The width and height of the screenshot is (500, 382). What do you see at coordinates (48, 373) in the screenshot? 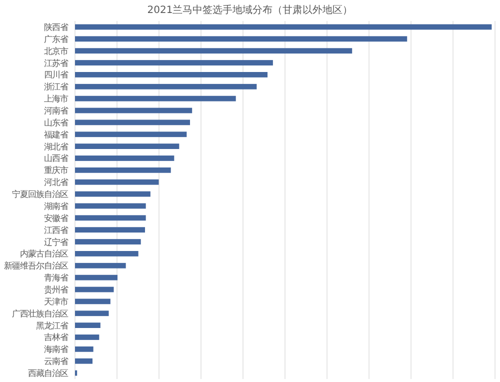
I see `y-tick-label: 西藏自治区` at bounding box center [48, 373].